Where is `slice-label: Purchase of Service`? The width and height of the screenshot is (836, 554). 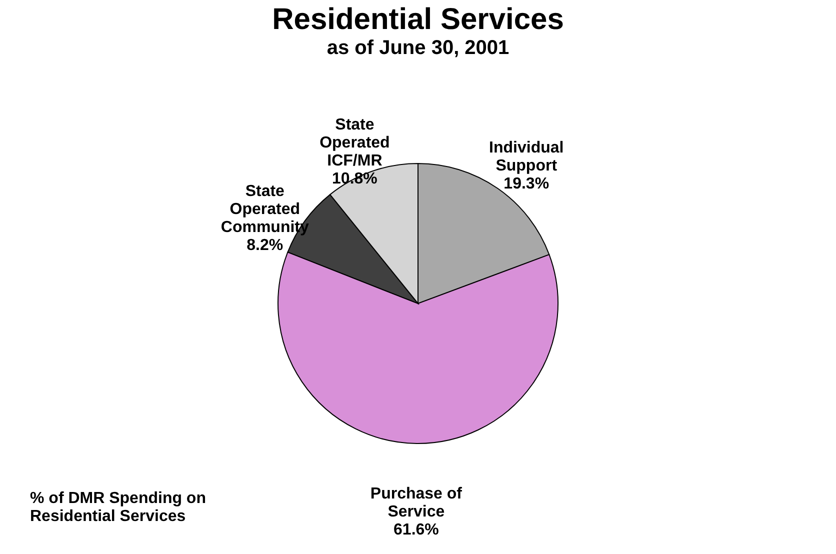
slice-label: Purchase of Service is located at coordinates (416, 502).